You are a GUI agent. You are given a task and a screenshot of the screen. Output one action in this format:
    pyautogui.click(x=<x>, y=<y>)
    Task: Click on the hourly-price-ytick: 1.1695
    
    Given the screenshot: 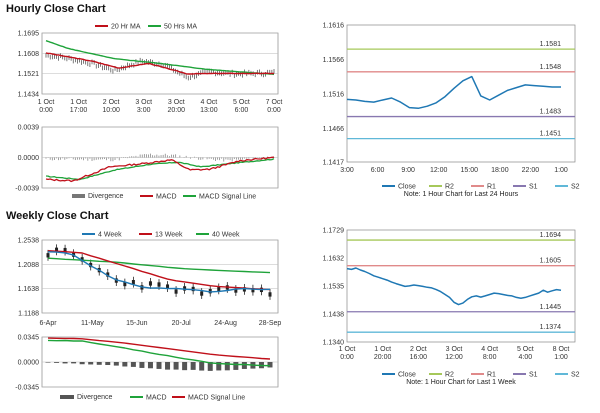 What is the action you would take?
    pyautogui.click(x=29, y=34)
    